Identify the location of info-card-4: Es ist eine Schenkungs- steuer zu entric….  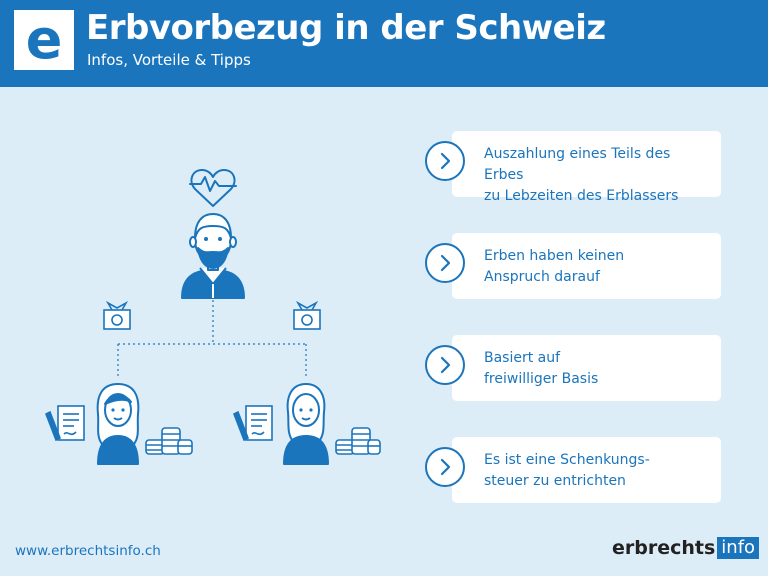
(573, 470).